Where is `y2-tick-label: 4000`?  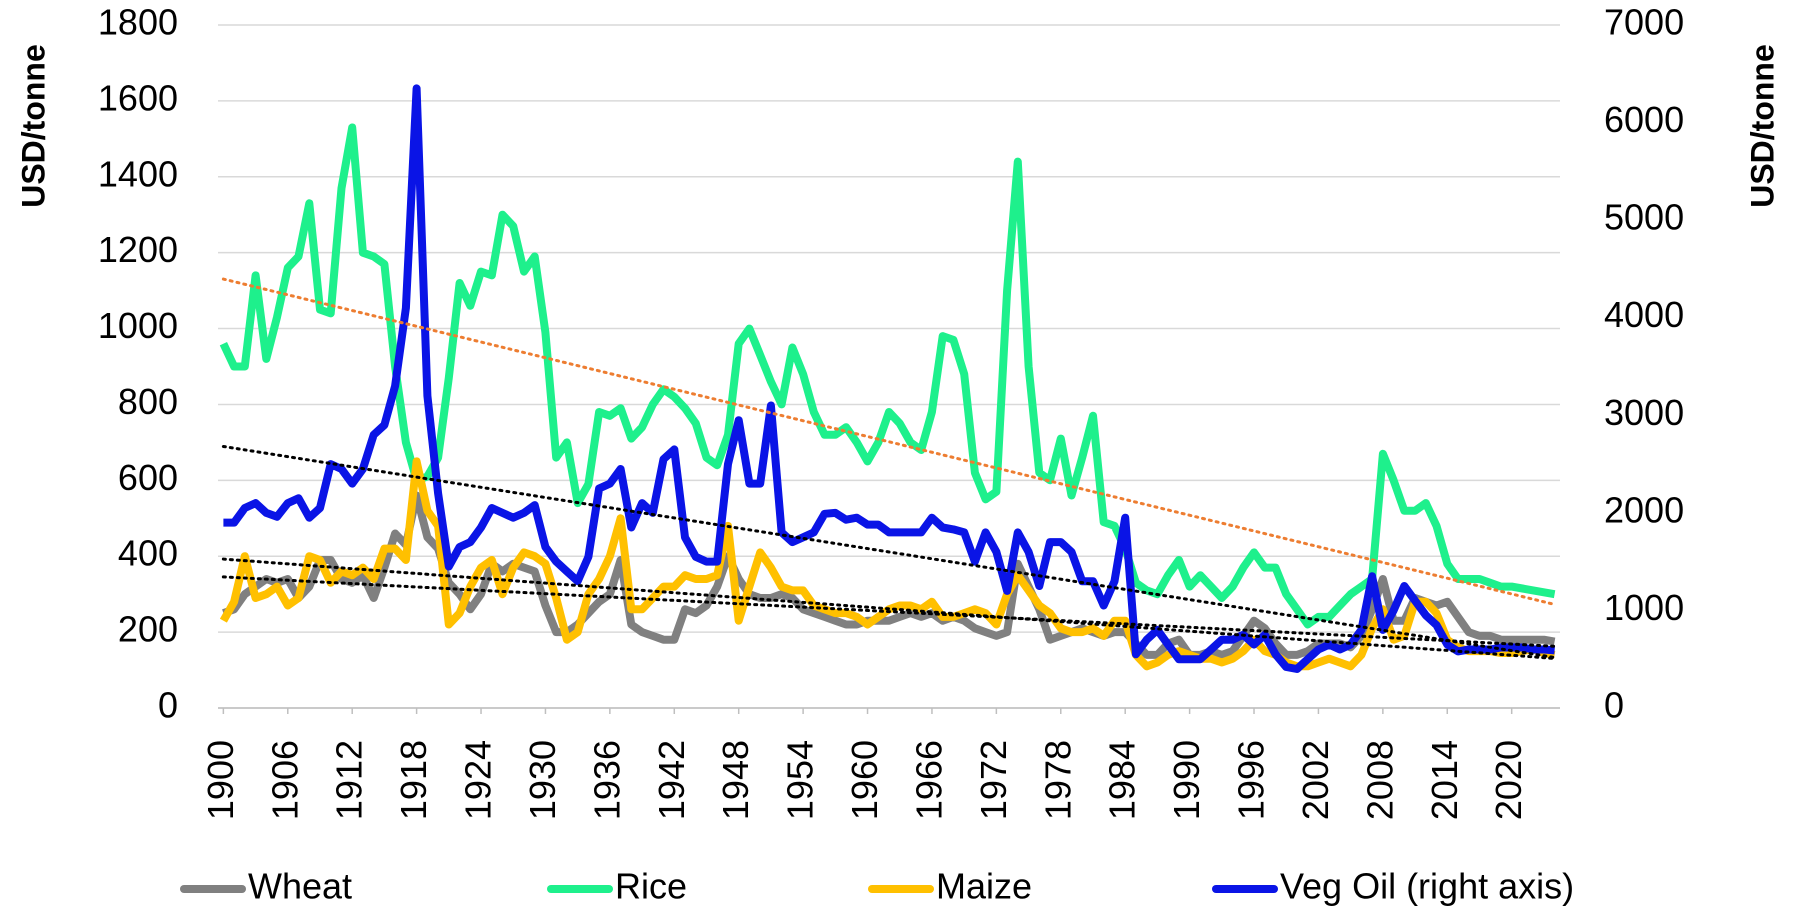
y2-tick-label: 4000 is located at coordinates (1644, 314).